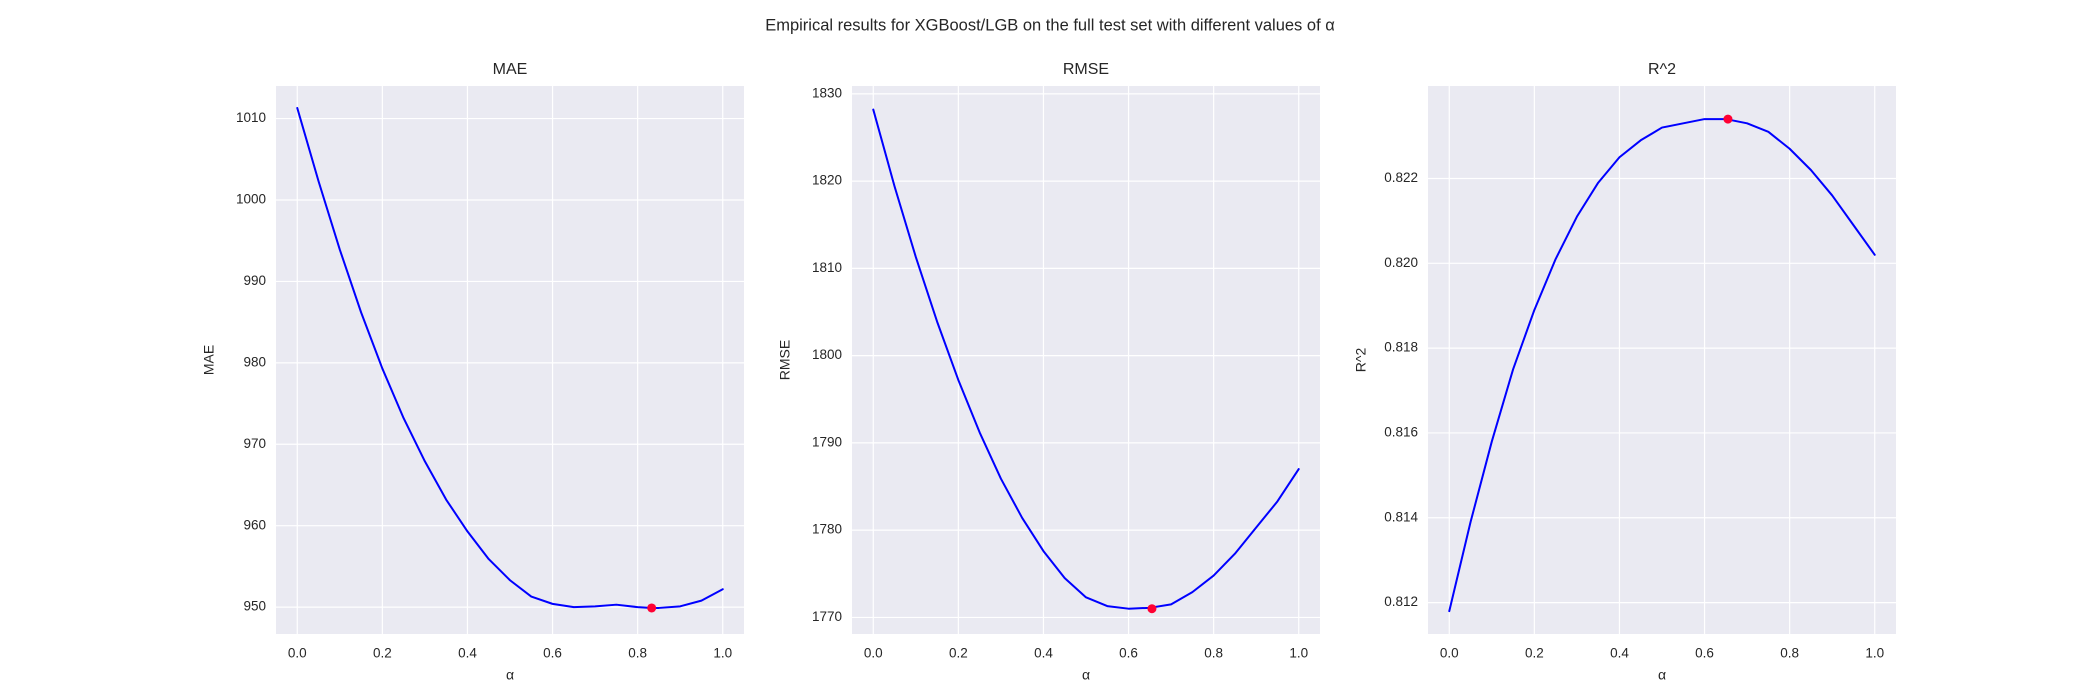 This screenshot has height=700, width=2100. What do you see at coordinates (1401, 262) in the screenshot?
I see `r2-y-tick-label: 0.820` at bounding box center [1401, 262].